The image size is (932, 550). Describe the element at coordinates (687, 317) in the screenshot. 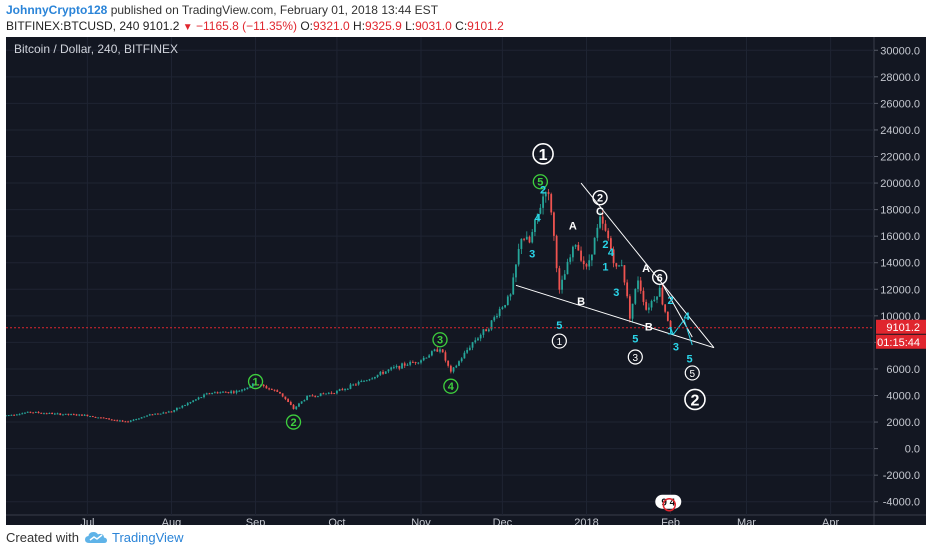

I see `wave-label: 4` at that location.